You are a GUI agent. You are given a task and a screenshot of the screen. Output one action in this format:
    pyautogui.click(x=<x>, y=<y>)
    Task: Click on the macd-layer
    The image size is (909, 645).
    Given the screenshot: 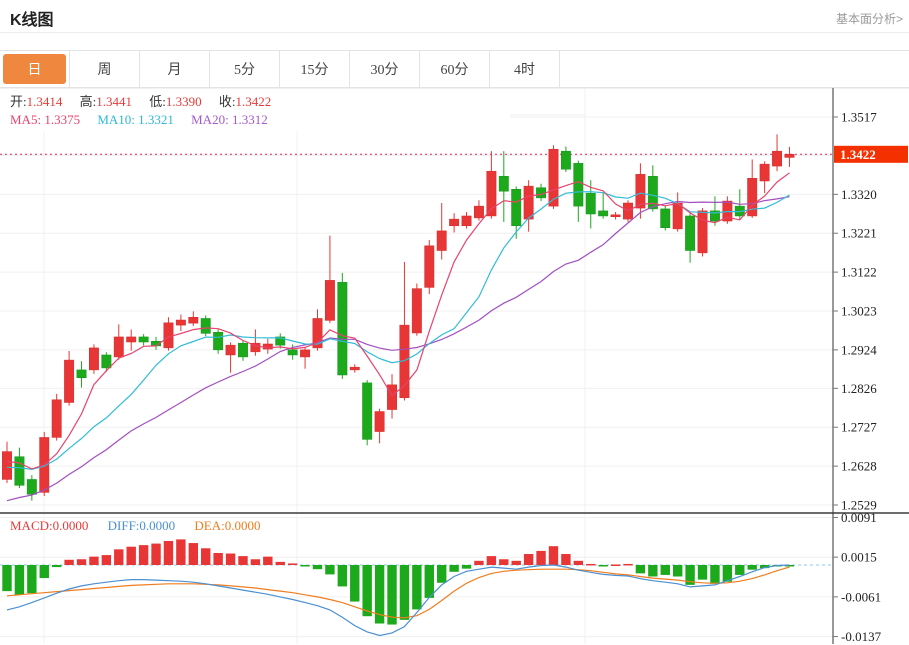 What is the action you would take?
    pyautogui.click(x=398, y=588)
    